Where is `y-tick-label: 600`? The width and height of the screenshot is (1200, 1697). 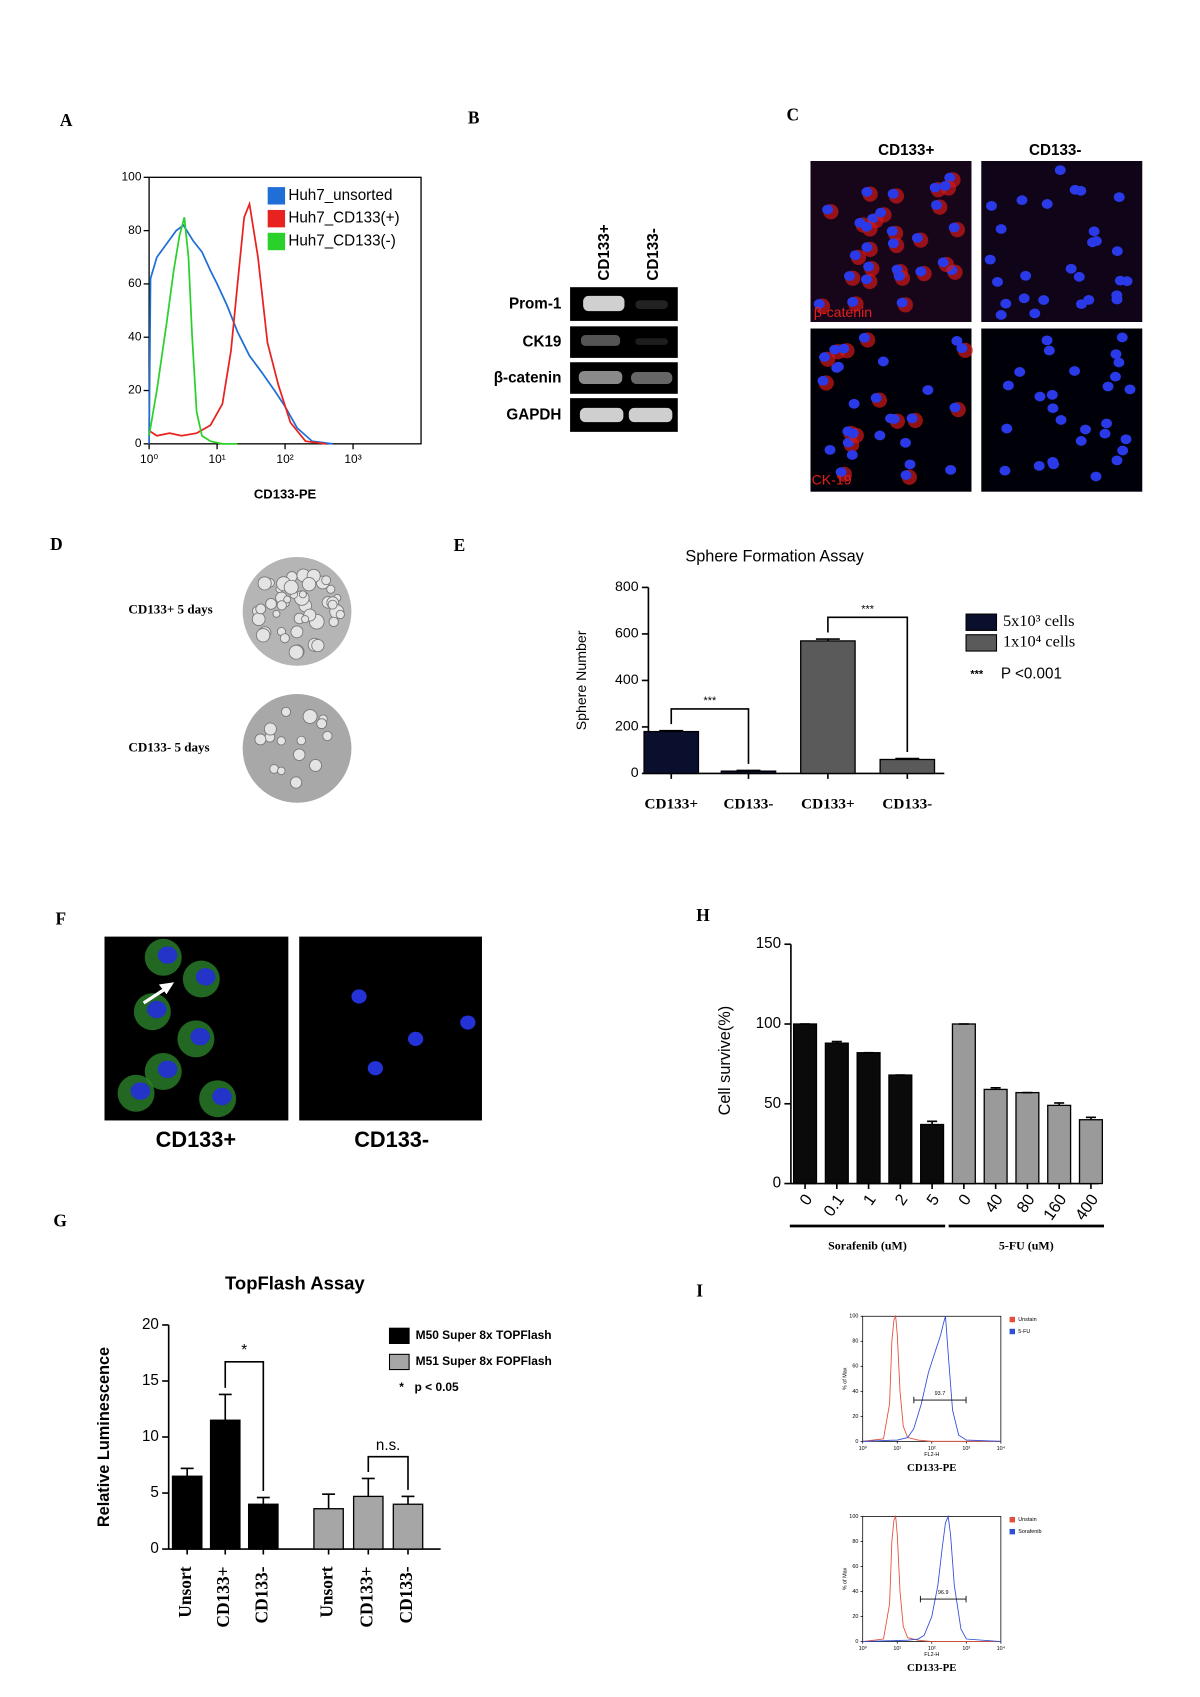 y-tick-label: 600 is located at coordinates (627, 633).